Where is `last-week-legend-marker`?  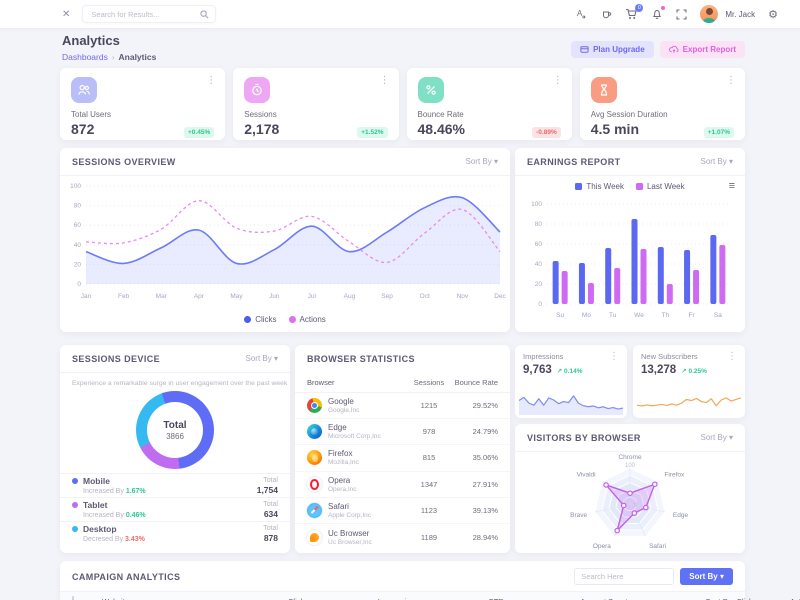 last-week-legend-marker is located at coordinates (639, 186).